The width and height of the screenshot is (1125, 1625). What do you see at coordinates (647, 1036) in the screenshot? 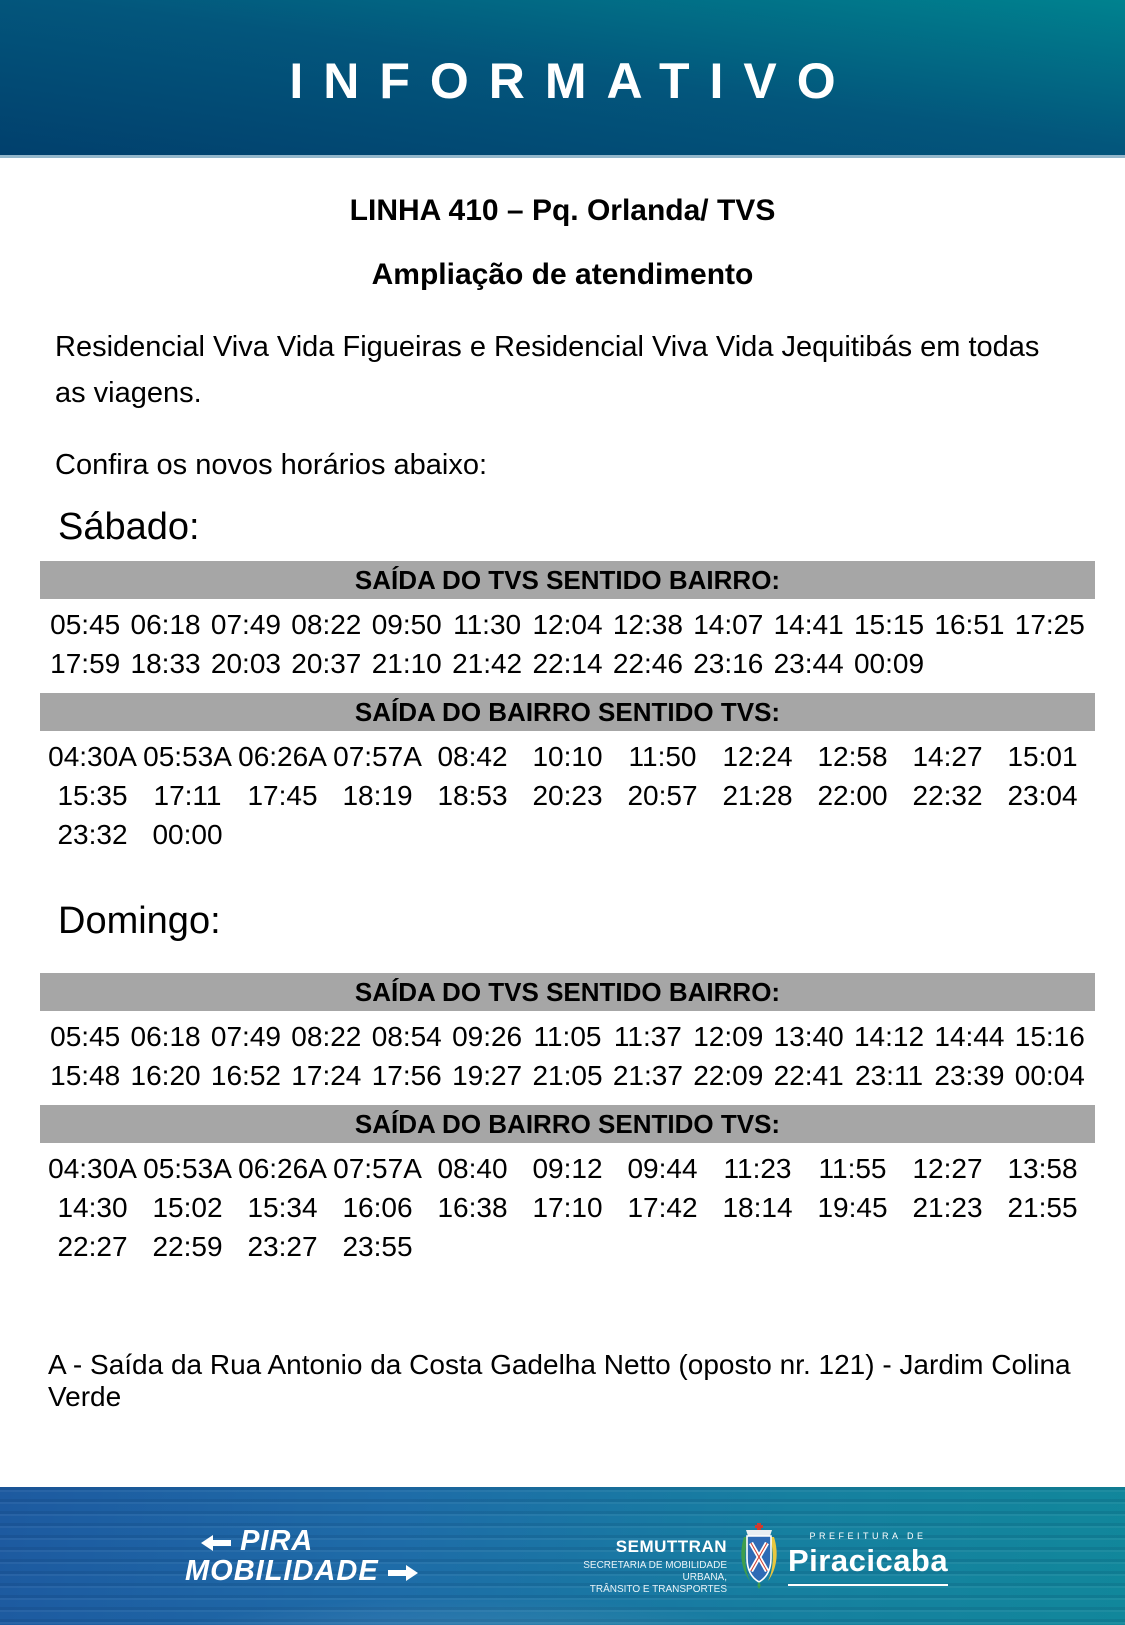
I see `time-cell: 11:37` at bounding box center [647, 1036].